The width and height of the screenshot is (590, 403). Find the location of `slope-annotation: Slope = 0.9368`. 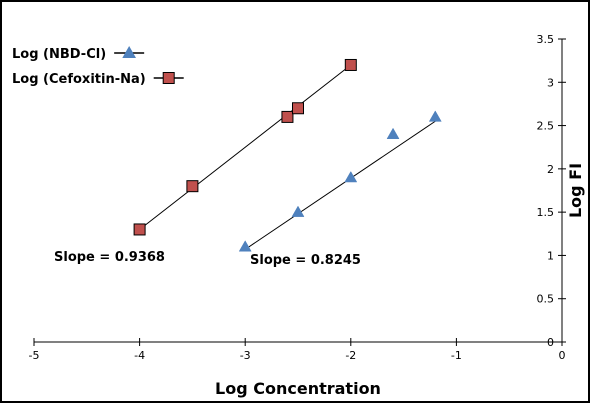

slope-annotation: Slope = 0.9368 is located at coordinates (109, 257).